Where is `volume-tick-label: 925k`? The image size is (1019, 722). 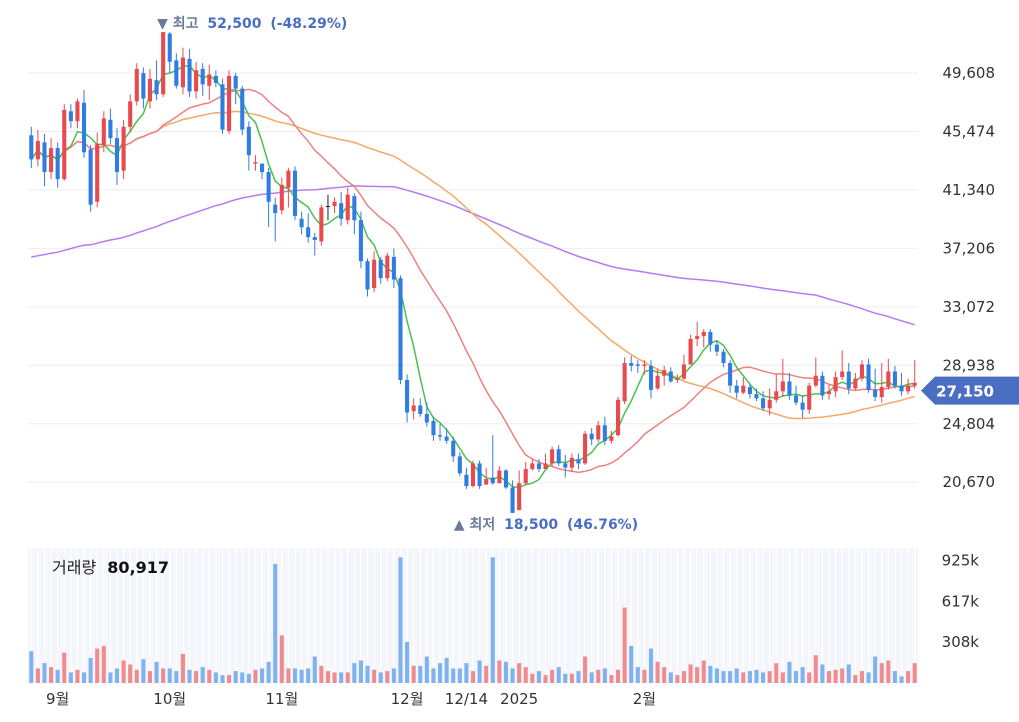
volume-tick-label: 925k is located at coordinates (961, 561).